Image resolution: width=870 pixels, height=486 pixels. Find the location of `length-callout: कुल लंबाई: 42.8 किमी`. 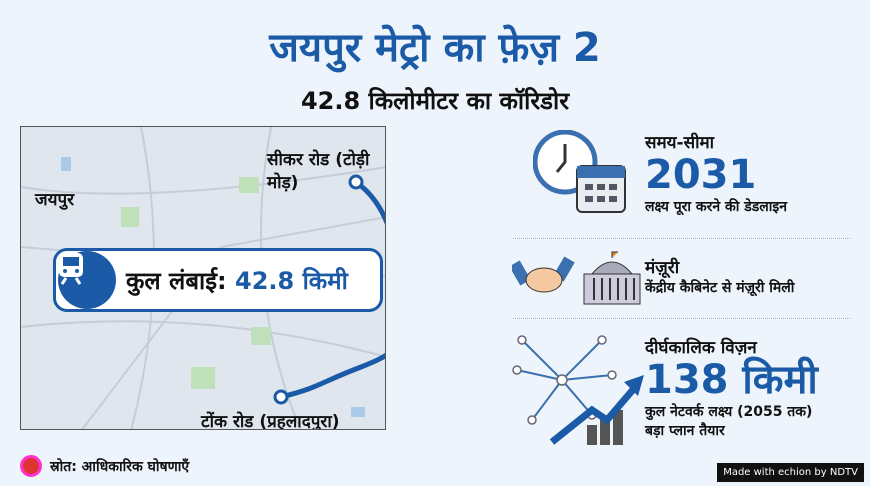

length-callout: कुल लंबाई: 42.8 किमी is located at coordinates (218, 280).